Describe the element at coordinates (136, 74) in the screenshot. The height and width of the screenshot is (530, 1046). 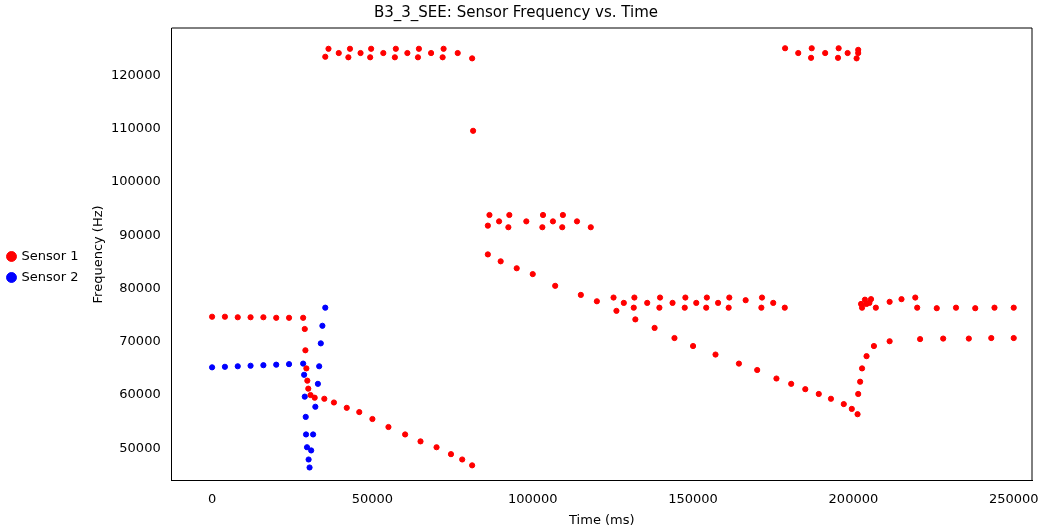
I see `y-tick-label: 120000` at that location.